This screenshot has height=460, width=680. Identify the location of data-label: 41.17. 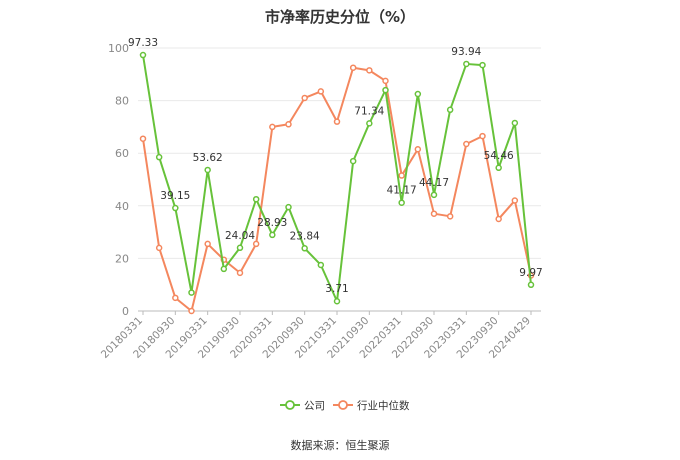
(402, 191).